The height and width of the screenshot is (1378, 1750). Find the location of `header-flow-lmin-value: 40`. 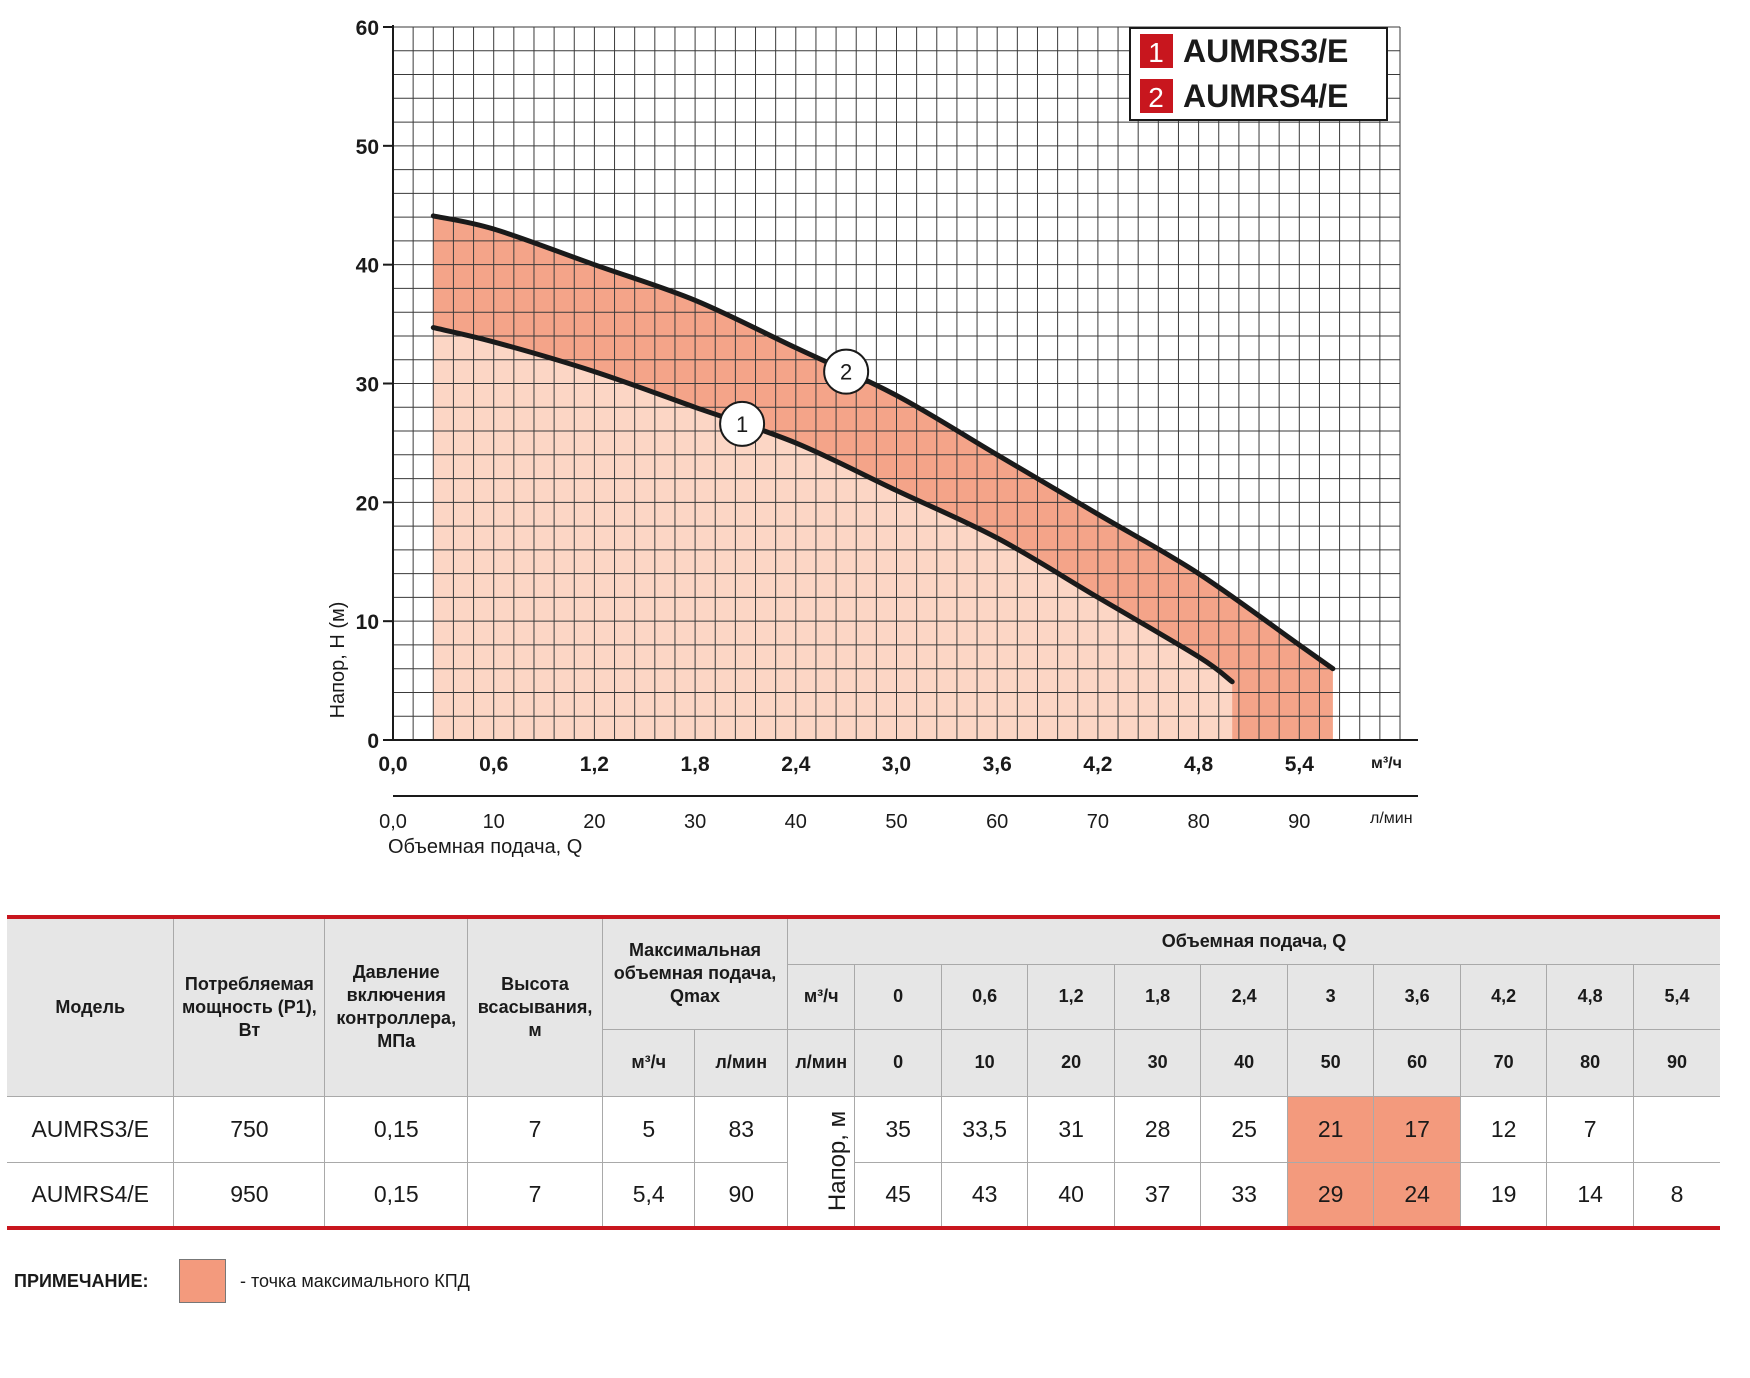

header-flow-lmin-value: 40 is located at coordinates (1244, 1062).